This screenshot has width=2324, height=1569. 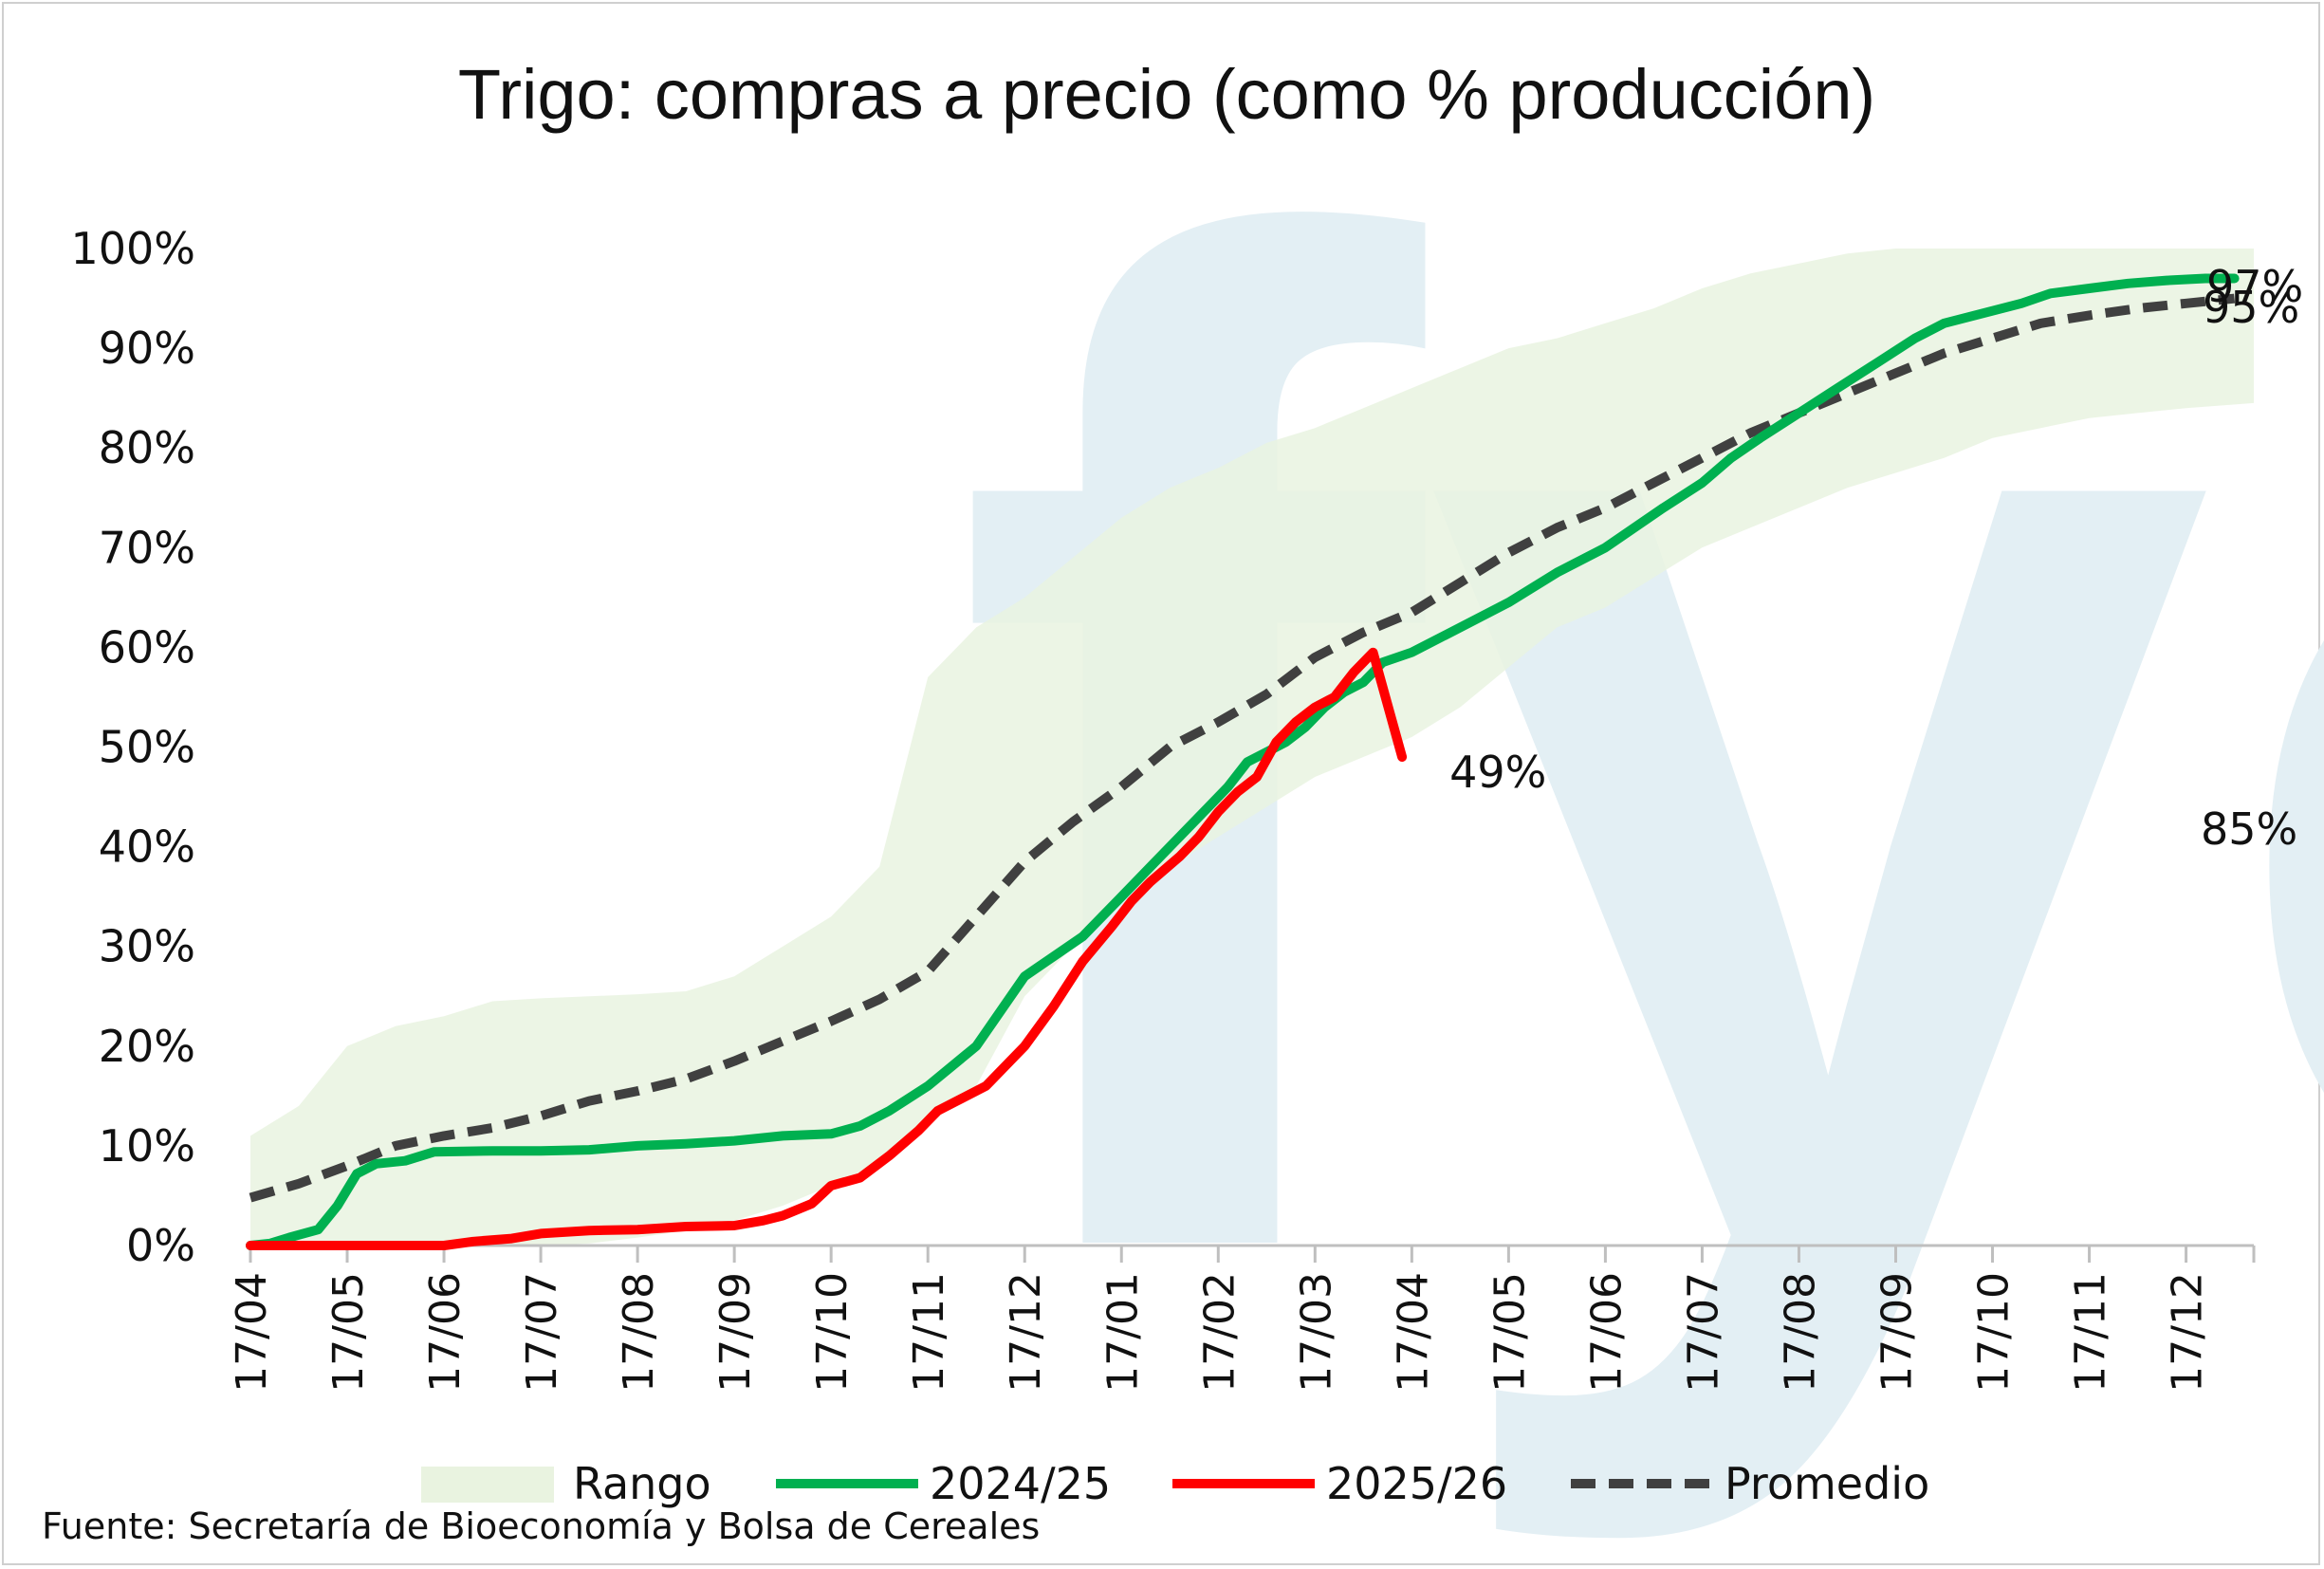 I want to click on y-tick-label: 90%, so click(x=147, y=348).